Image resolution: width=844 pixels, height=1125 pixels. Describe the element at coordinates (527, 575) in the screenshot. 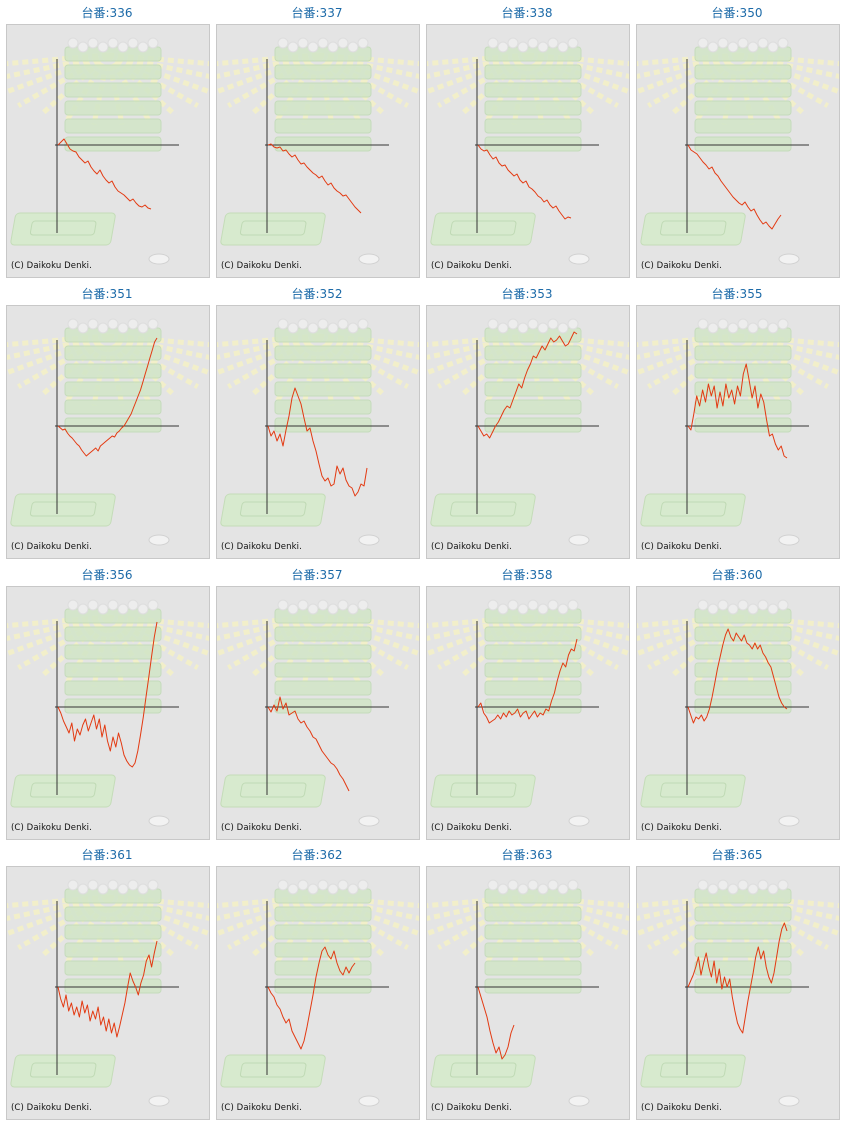

I see `machine-number-label: 台番:358` at that location.